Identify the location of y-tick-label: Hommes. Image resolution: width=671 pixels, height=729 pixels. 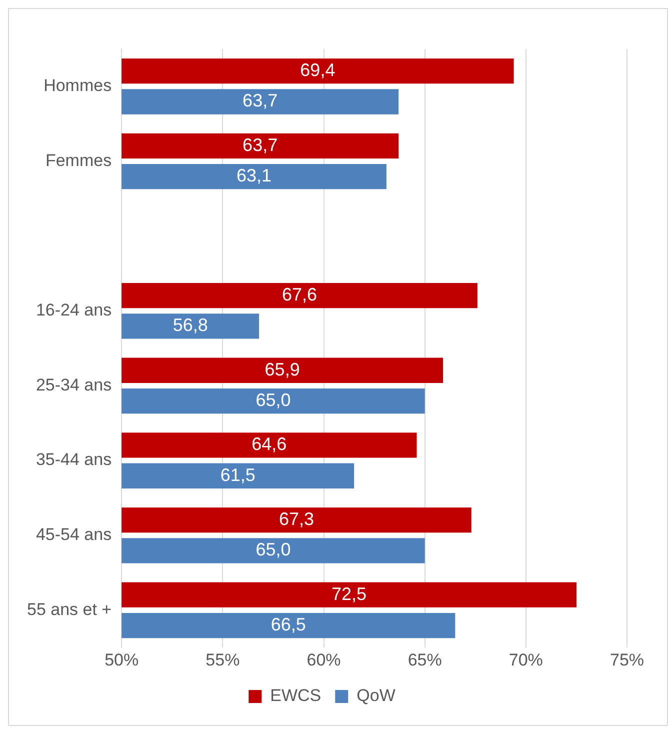
(78, 86).